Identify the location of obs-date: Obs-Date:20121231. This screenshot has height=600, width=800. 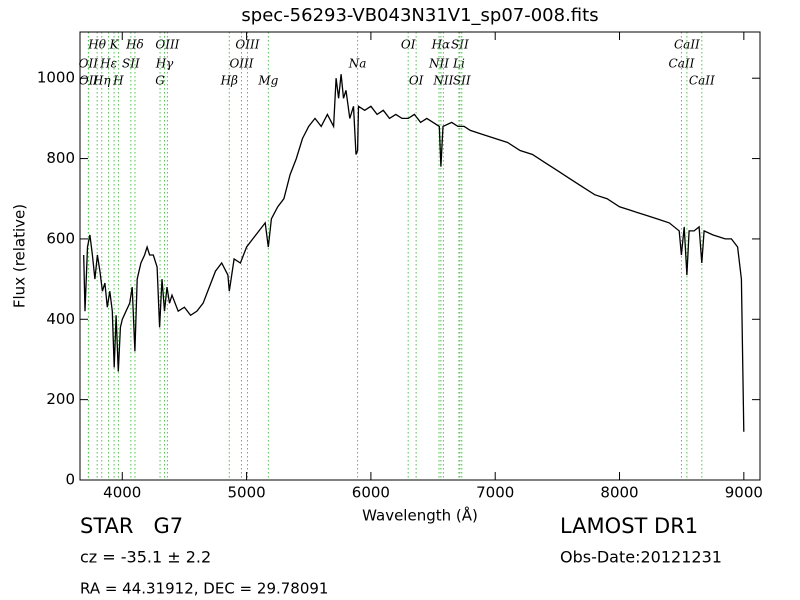
(641, 557).